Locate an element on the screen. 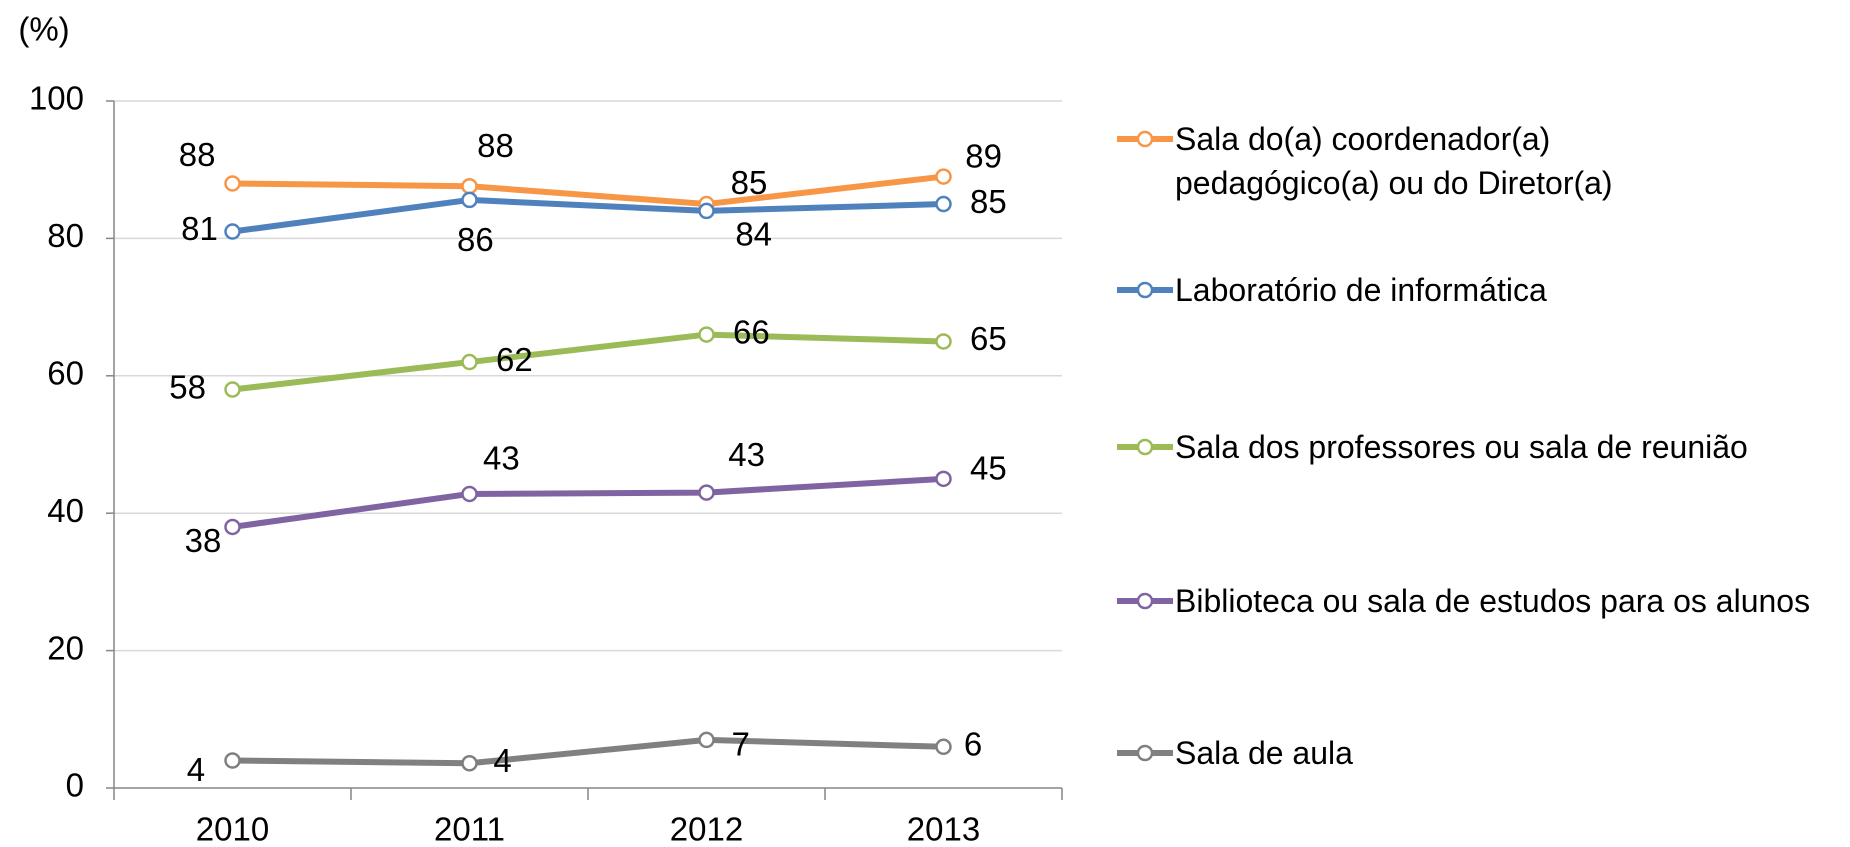 This screenshot has width=1850, height=847. data-label: 89 is located at coordinates (983, 156).